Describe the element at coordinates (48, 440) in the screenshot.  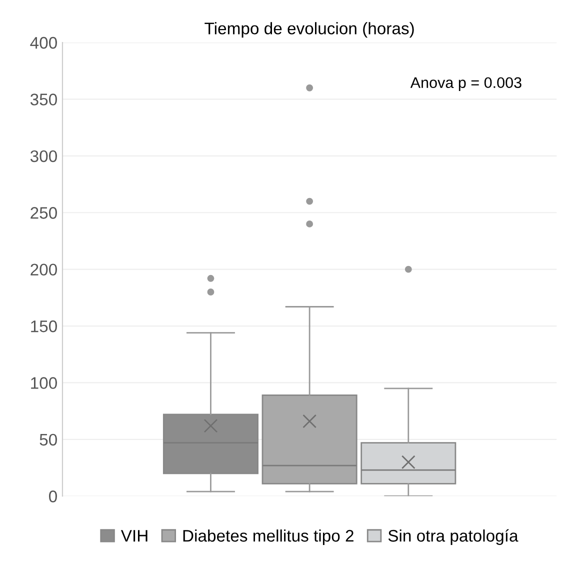
I see `y-tick-label: 50` at that location.